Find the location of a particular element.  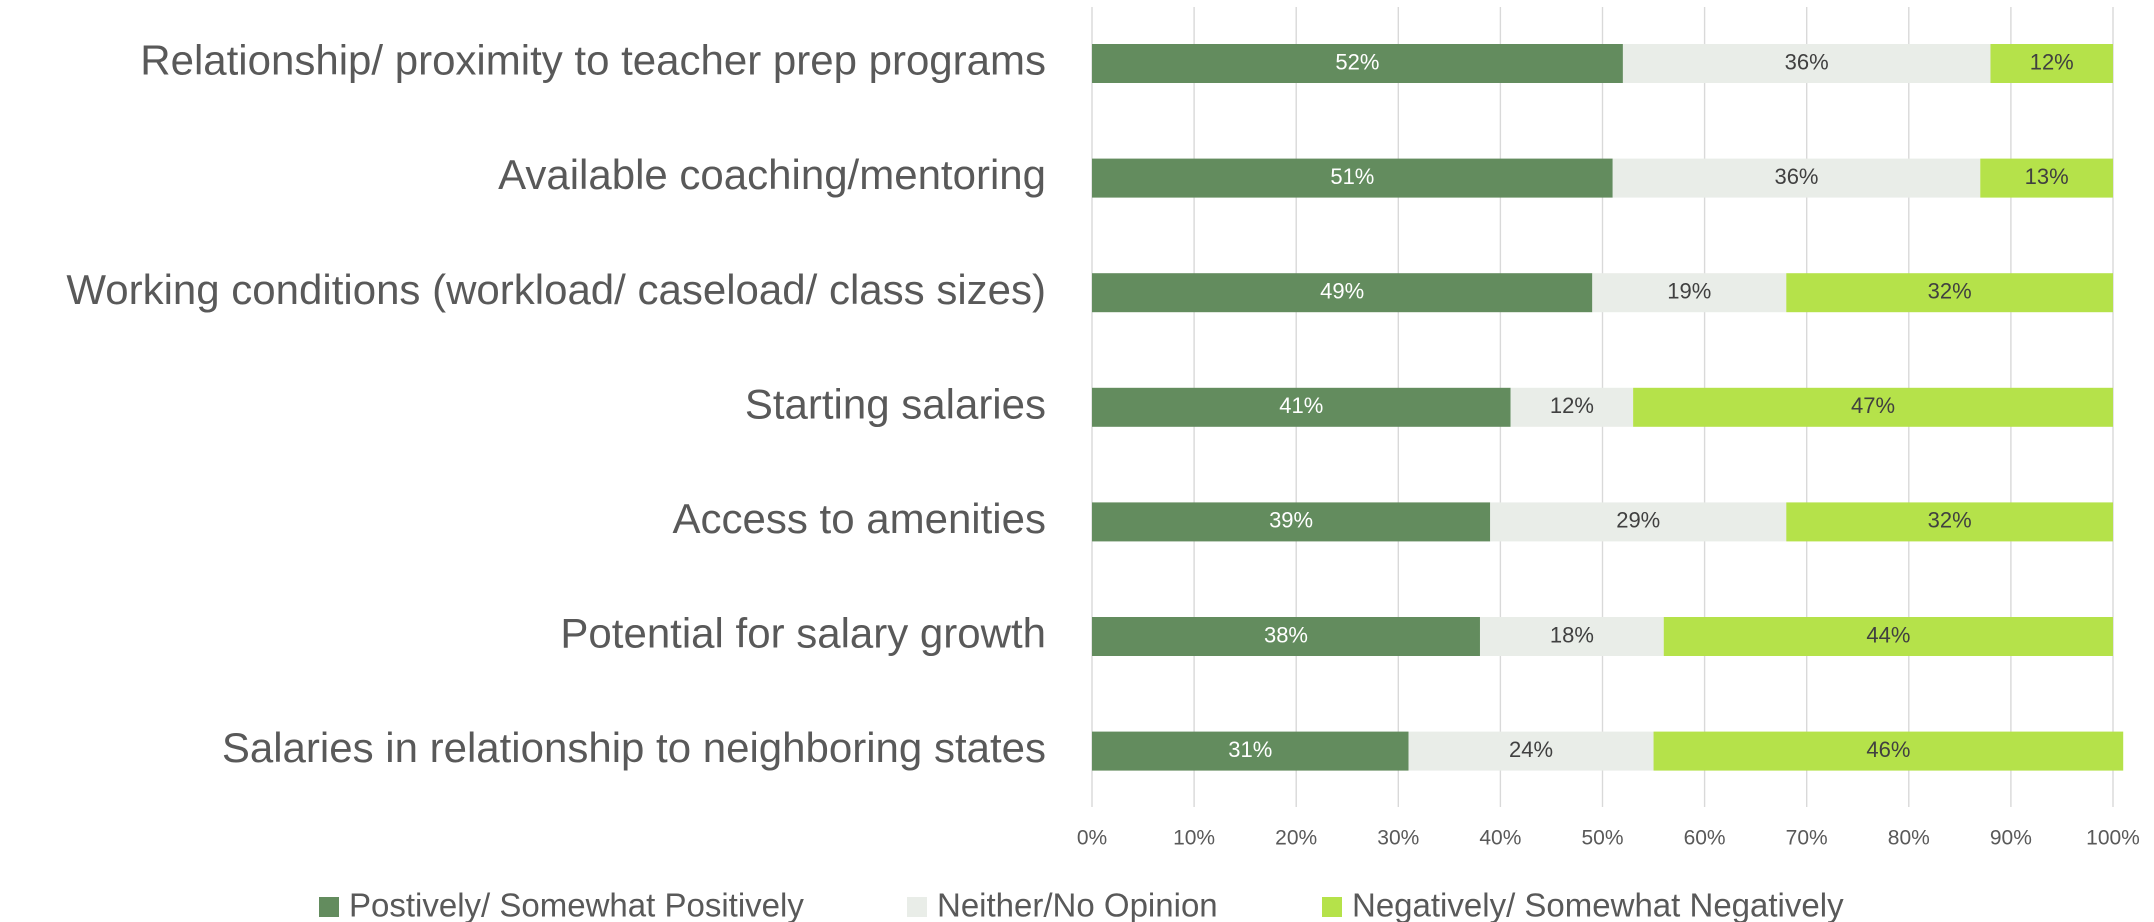

data-label: 46% is located at coordinates (1888, 749).